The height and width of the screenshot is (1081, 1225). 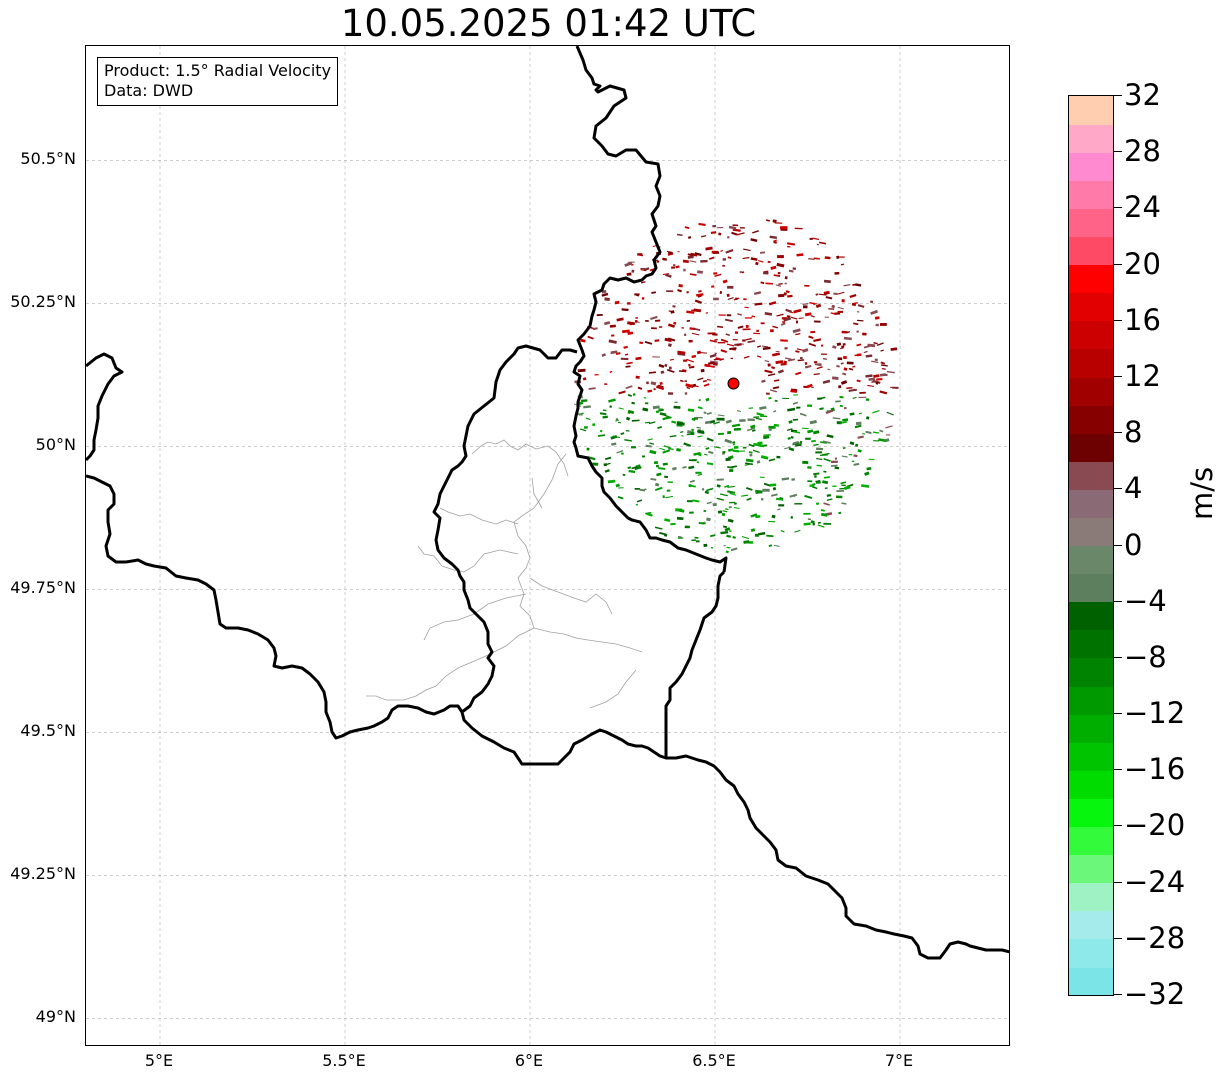 What do you see at coordinates (149, 90) in the screenshot?
I see `data-source-label: Data: DWD` at bounding box center [149, 90].